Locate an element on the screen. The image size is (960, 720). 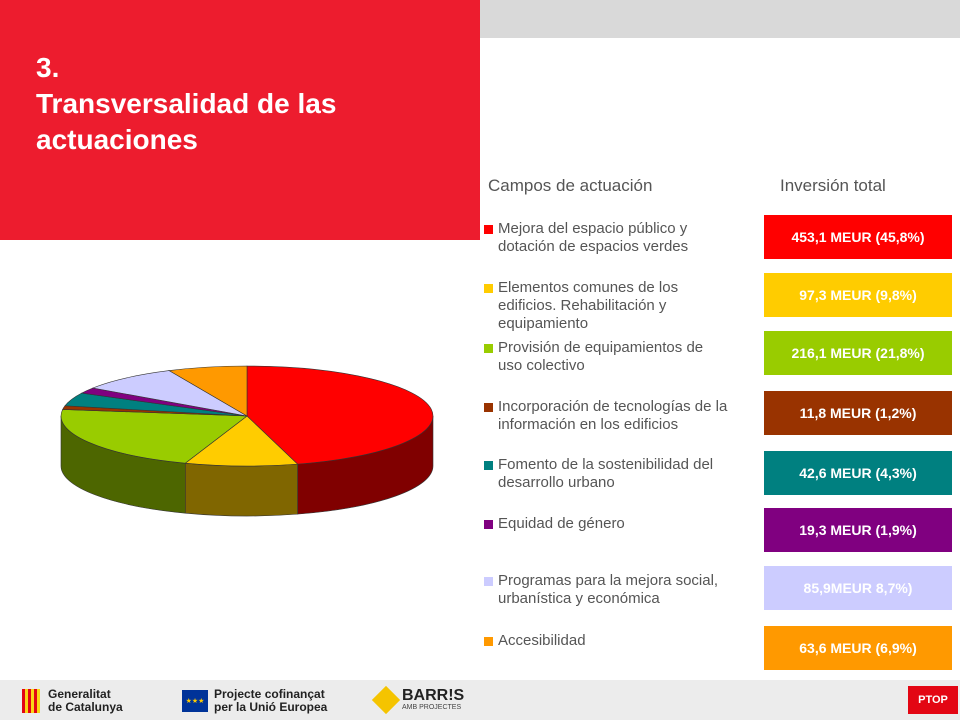
barris-logo: BARR!S AMB PROJECTES is located at coordinates (418, 700).